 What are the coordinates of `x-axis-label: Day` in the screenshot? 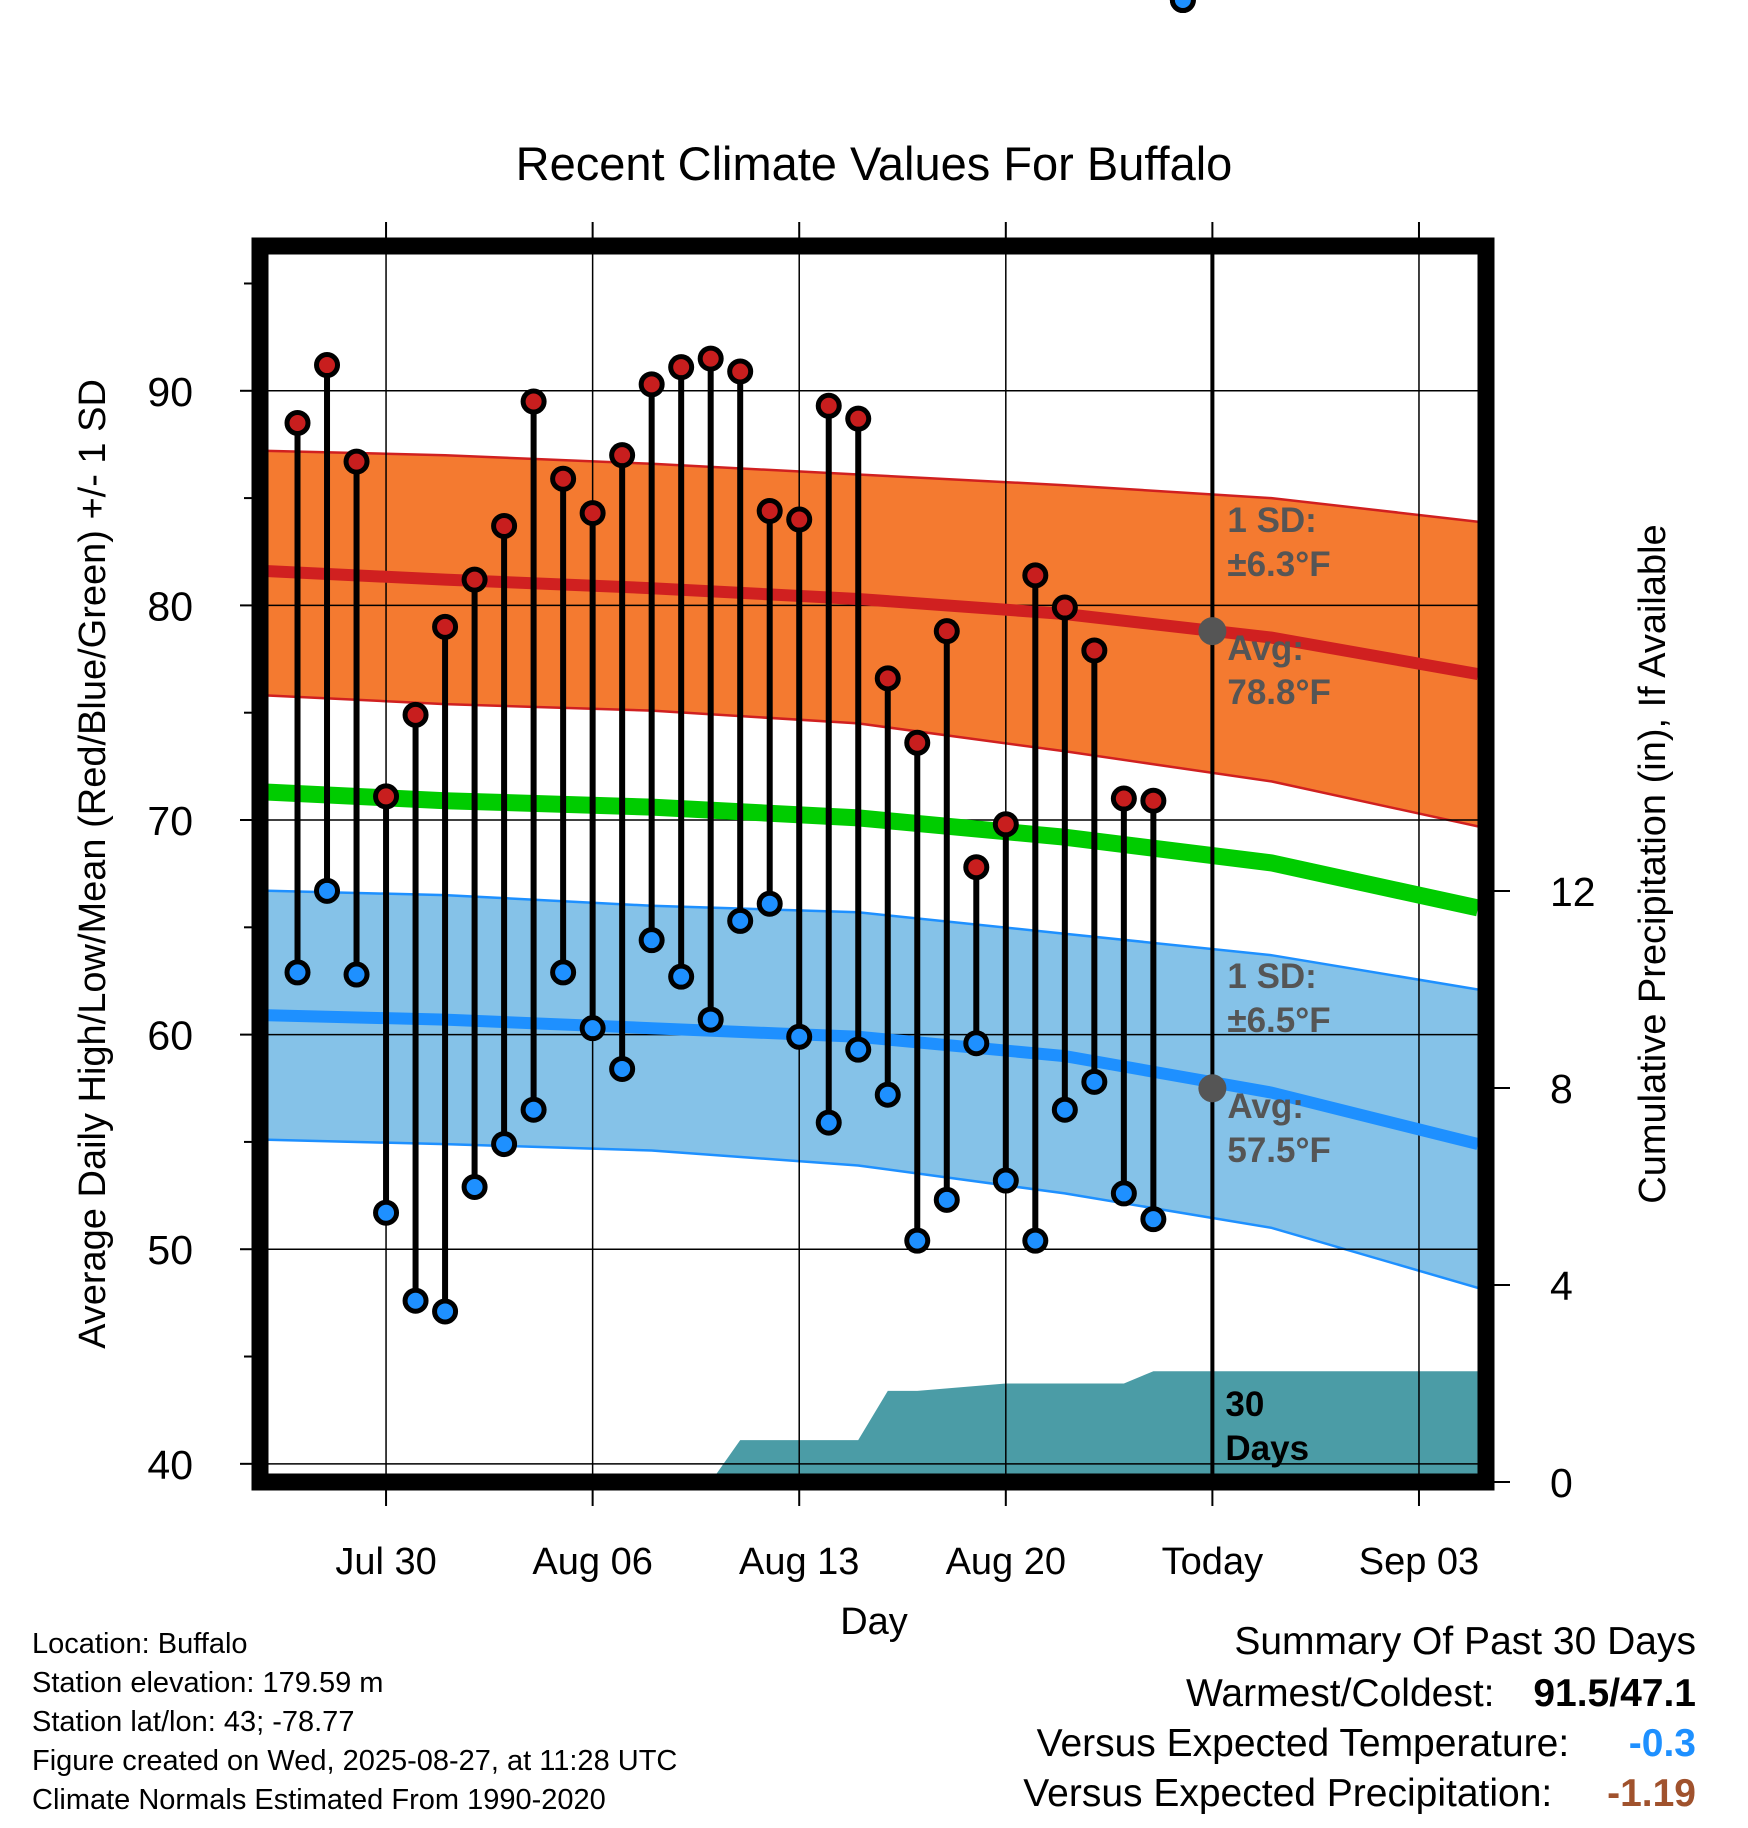 It's located at (874, 1622).